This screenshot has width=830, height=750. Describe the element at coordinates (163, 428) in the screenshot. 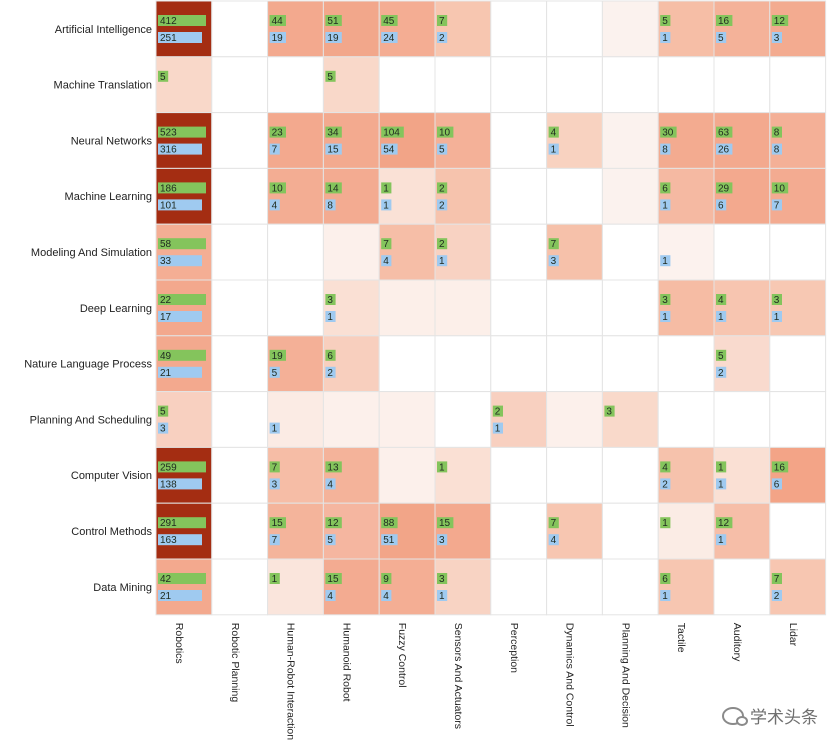

I see `blue-value-label: 3` at that location.